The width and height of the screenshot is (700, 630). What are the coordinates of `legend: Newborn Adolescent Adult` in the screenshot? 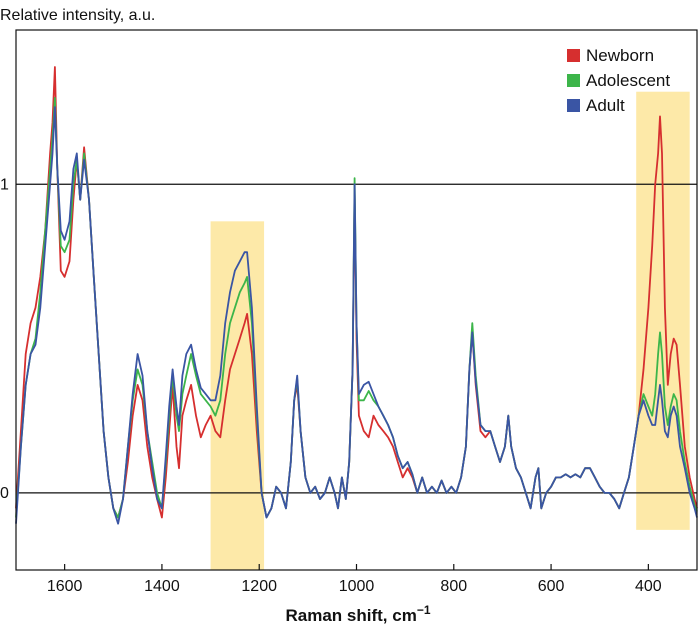 It's located at (618, 80).